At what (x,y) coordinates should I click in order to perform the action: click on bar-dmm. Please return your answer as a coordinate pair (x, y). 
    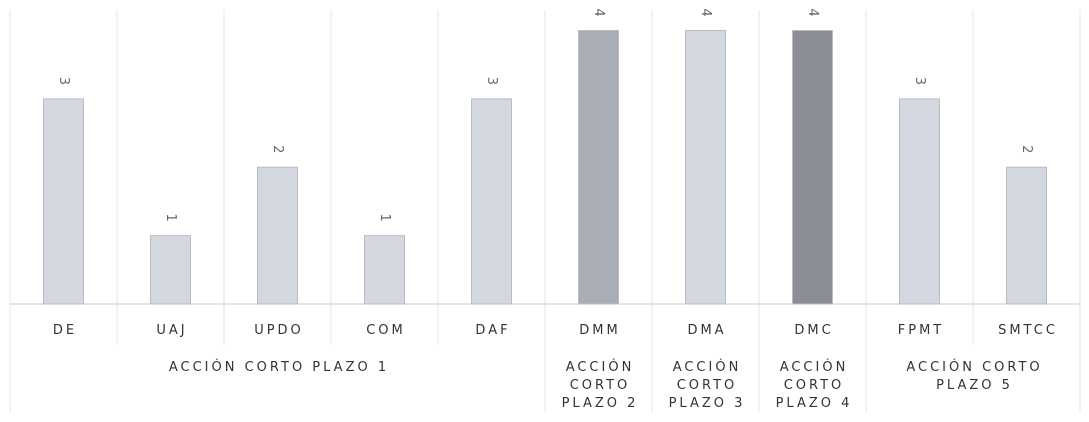
    Looking at the image, I should click on (598, 167).